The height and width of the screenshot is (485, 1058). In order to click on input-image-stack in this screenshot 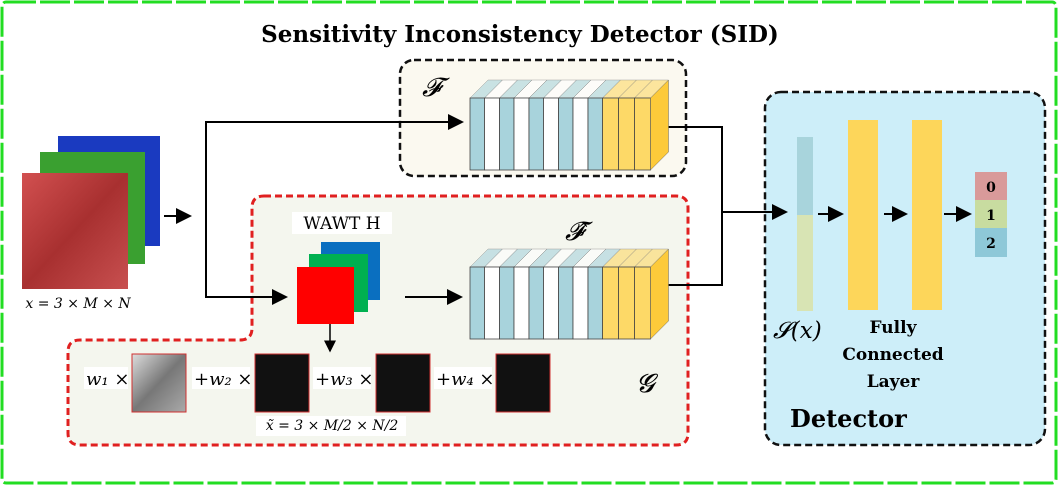, I will do `click(91, 212)`.